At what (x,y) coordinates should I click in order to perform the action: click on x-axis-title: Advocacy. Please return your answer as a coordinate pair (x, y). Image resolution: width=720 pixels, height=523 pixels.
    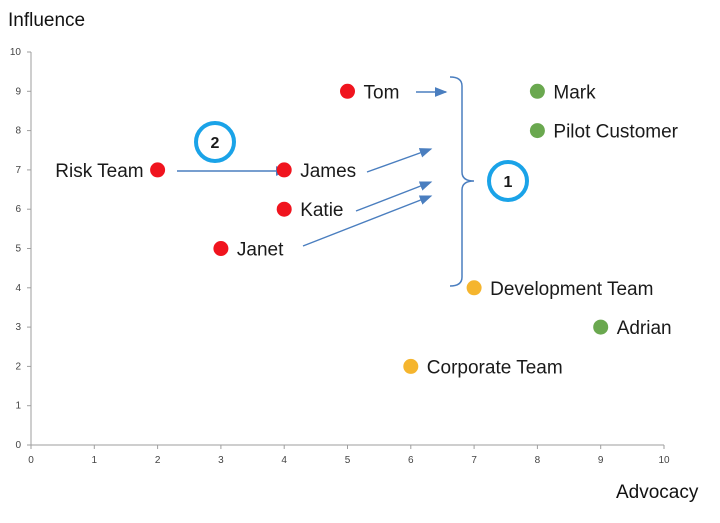
    Looking at the image, I should click on (657, 492).